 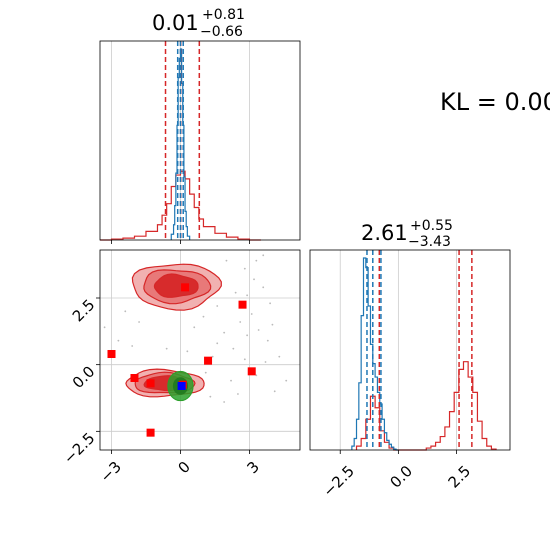 What do you see at coordinates (426, 406) in the screenshot?
I see `param2-hist-red` at bounding box center [426, 406].